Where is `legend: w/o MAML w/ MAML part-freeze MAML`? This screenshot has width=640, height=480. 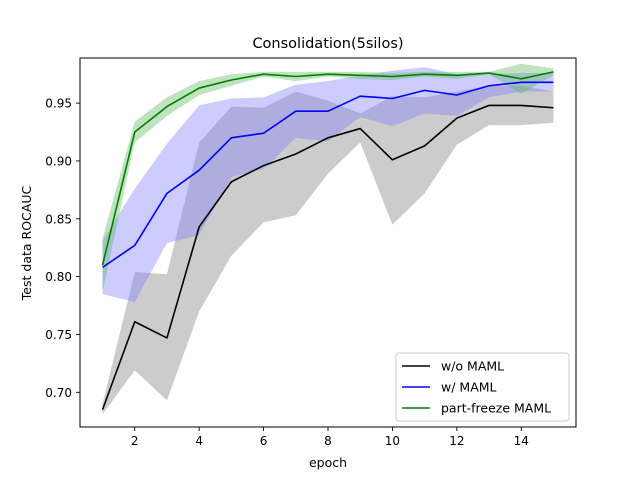
legend: w/o MAML w/ MAML part-freeze MAML is located at coordinates (482, 387).